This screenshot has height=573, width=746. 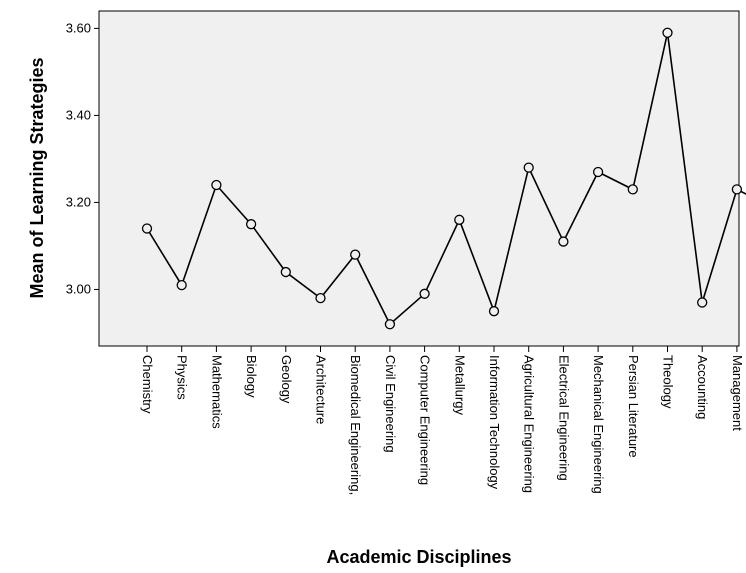 What do you see at coordinates (702, 387) in the screenshot?
I see `x-category-label: Accounting` at bounding box center [702, 387].